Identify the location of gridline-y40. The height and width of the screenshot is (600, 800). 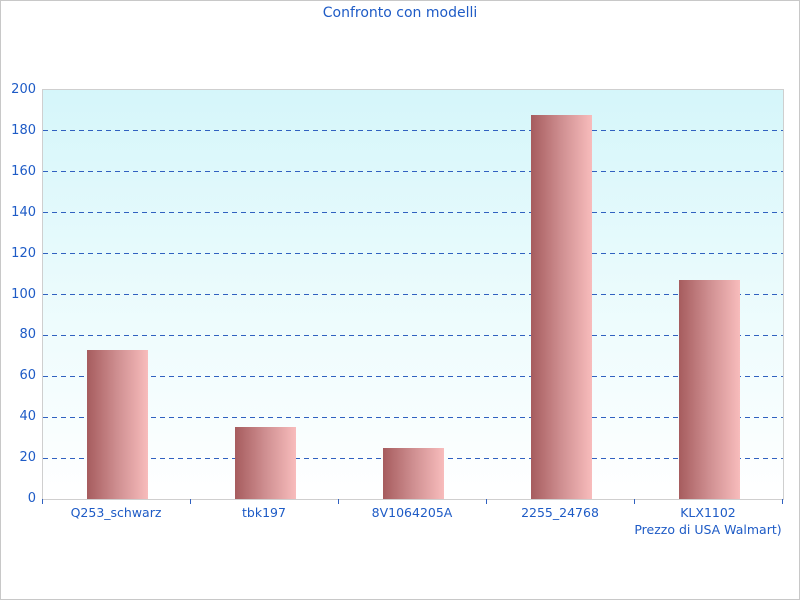
(413, 417).